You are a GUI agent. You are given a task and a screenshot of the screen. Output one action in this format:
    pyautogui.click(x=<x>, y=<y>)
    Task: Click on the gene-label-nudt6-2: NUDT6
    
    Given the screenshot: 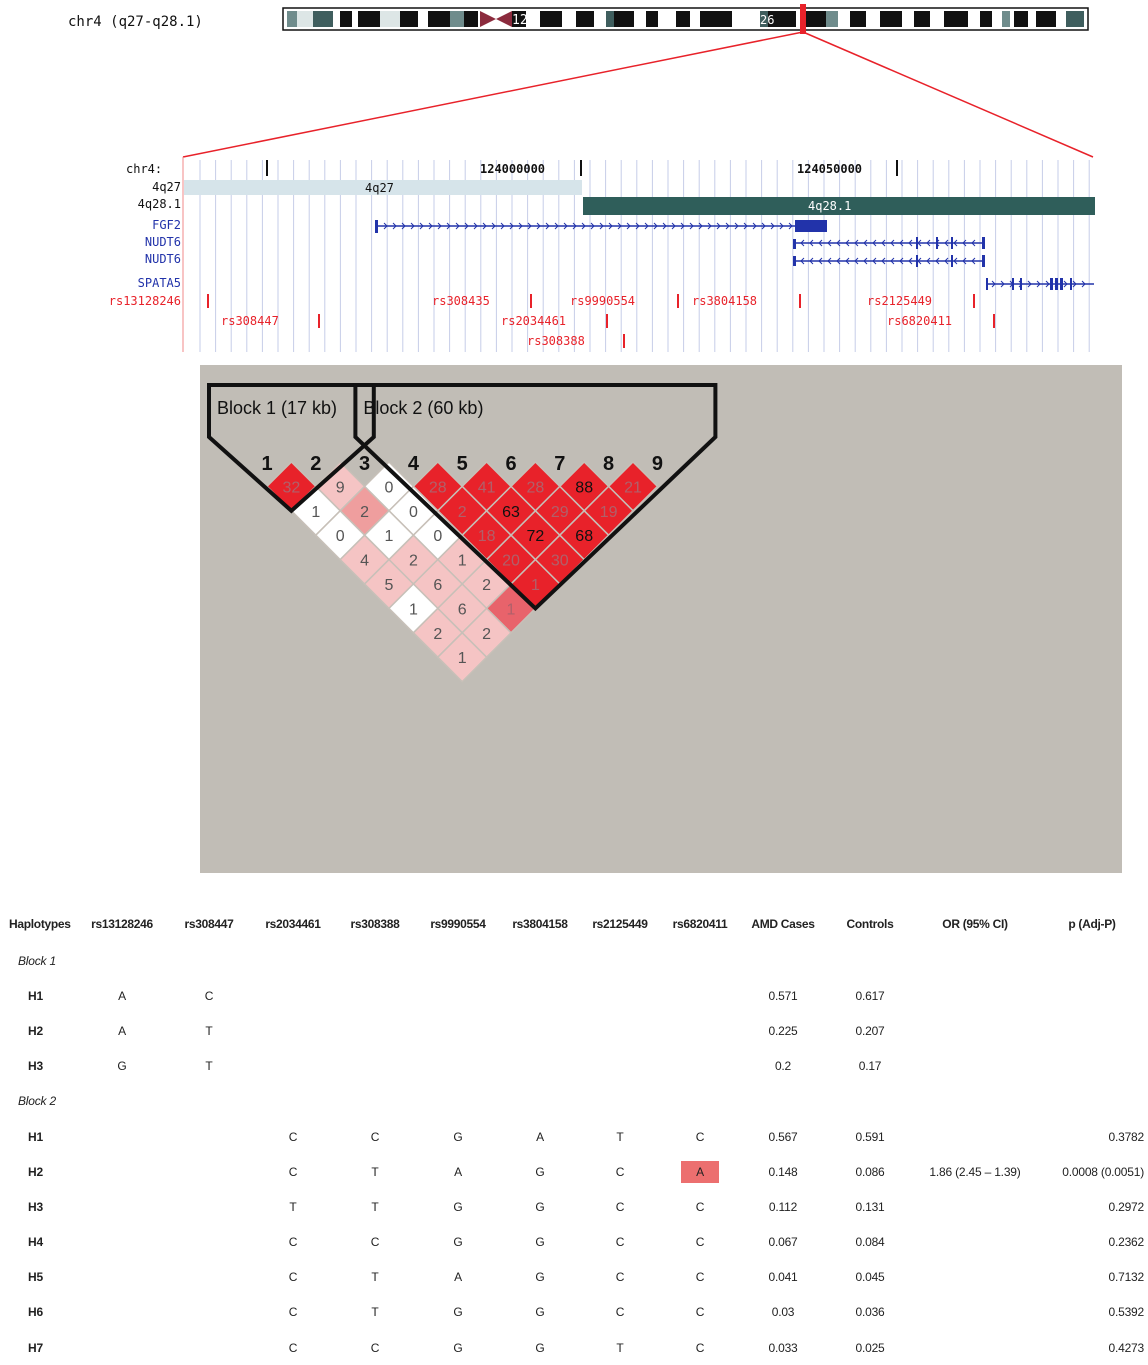 What is the action you would take?
    pyautogui.click(x=163, y=259)
    